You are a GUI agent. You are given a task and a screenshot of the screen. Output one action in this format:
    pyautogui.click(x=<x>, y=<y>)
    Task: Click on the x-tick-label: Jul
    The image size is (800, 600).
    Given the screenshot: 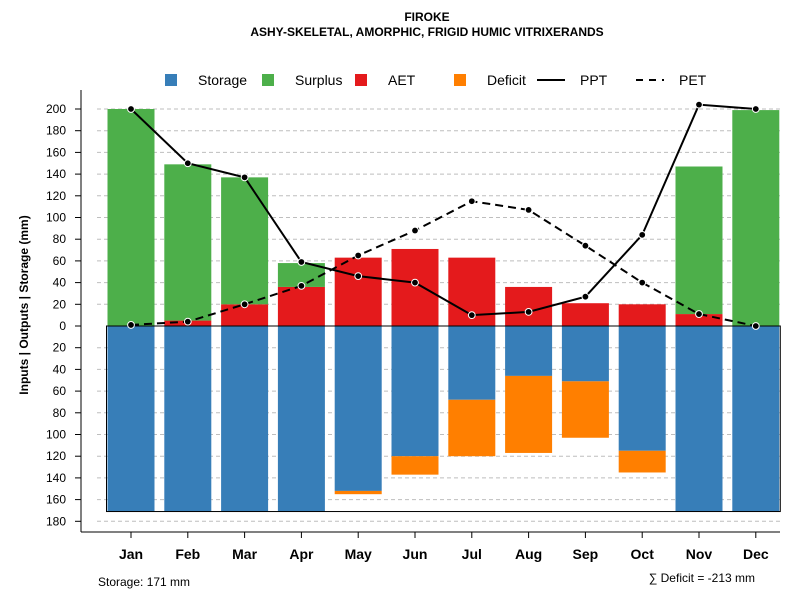 What is the action you would take?
    pyautogui.click(x=472, y=554)
    